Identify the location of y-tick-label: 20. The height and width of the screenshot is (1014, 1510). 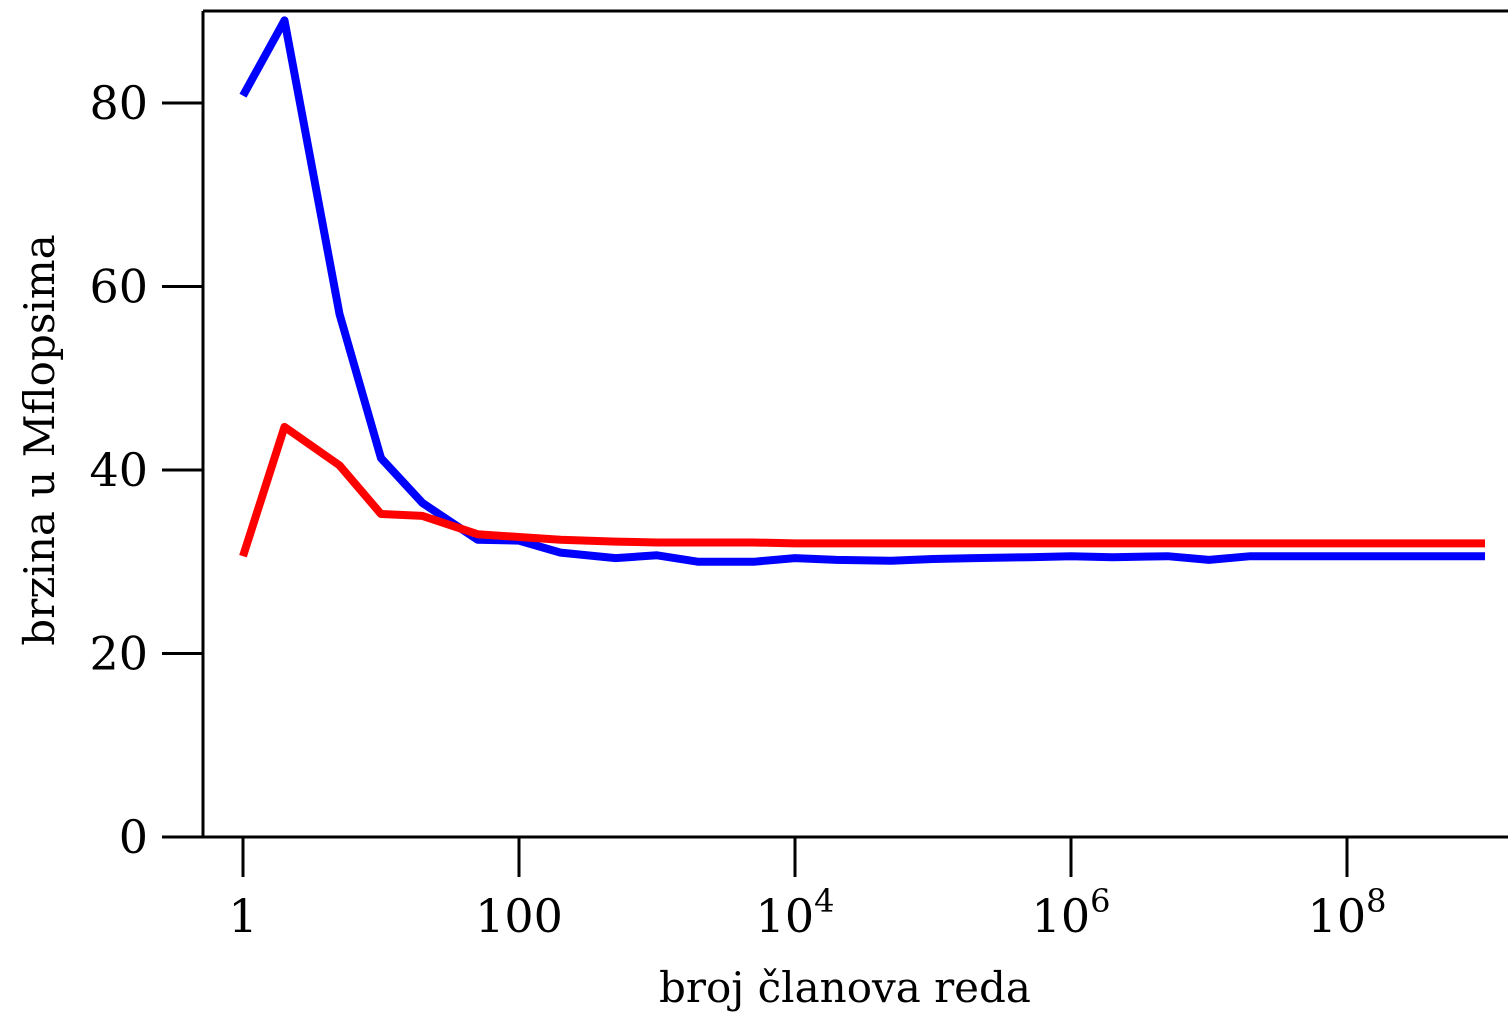
(118, 654).